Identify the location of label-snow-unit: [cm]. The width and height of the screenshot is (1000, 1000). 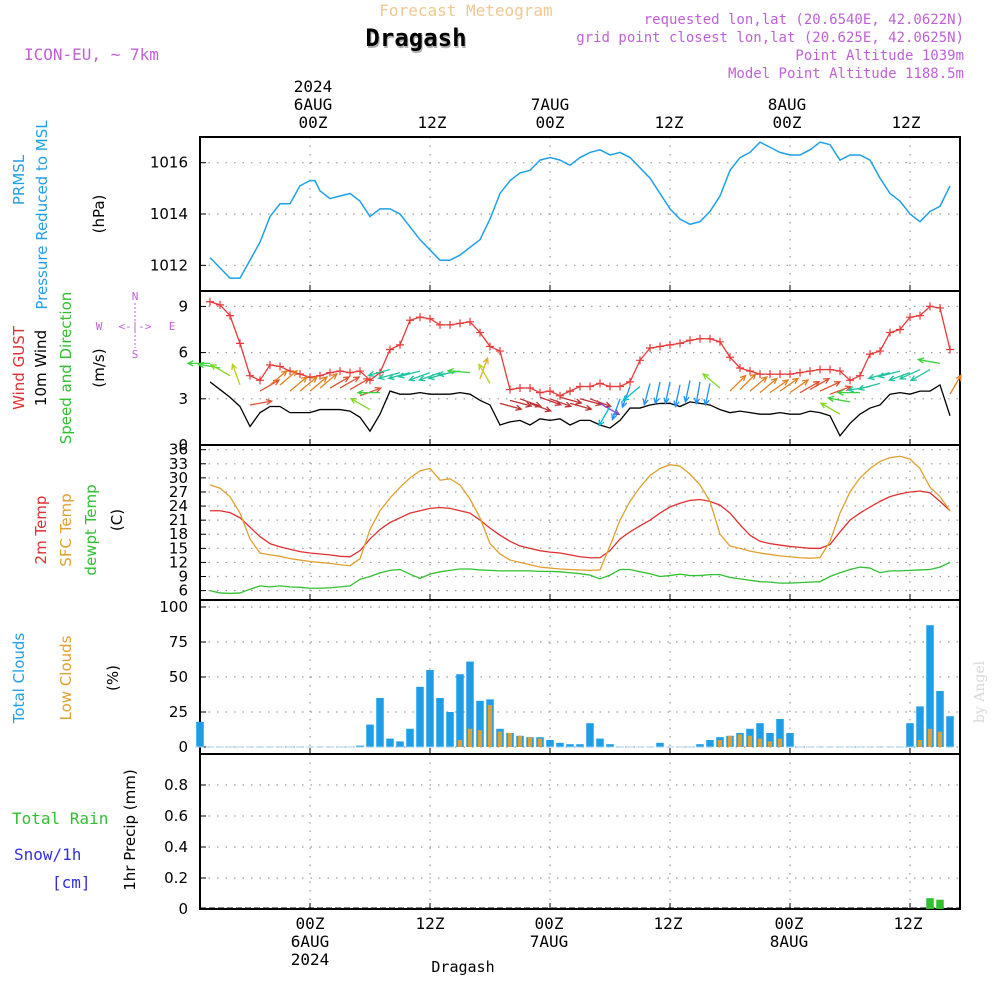
(71, 882).